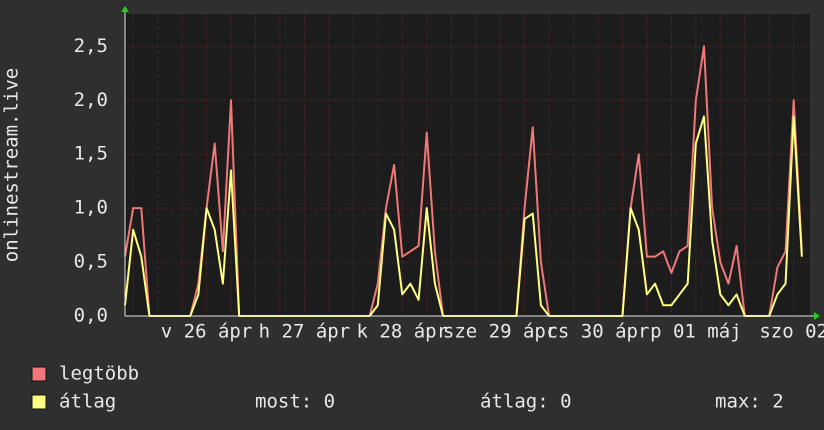  What do you see at coordinates (91, 100) in the screenshot?
I see `y-tick-label: 2,0` at bounding box center [91, 100].